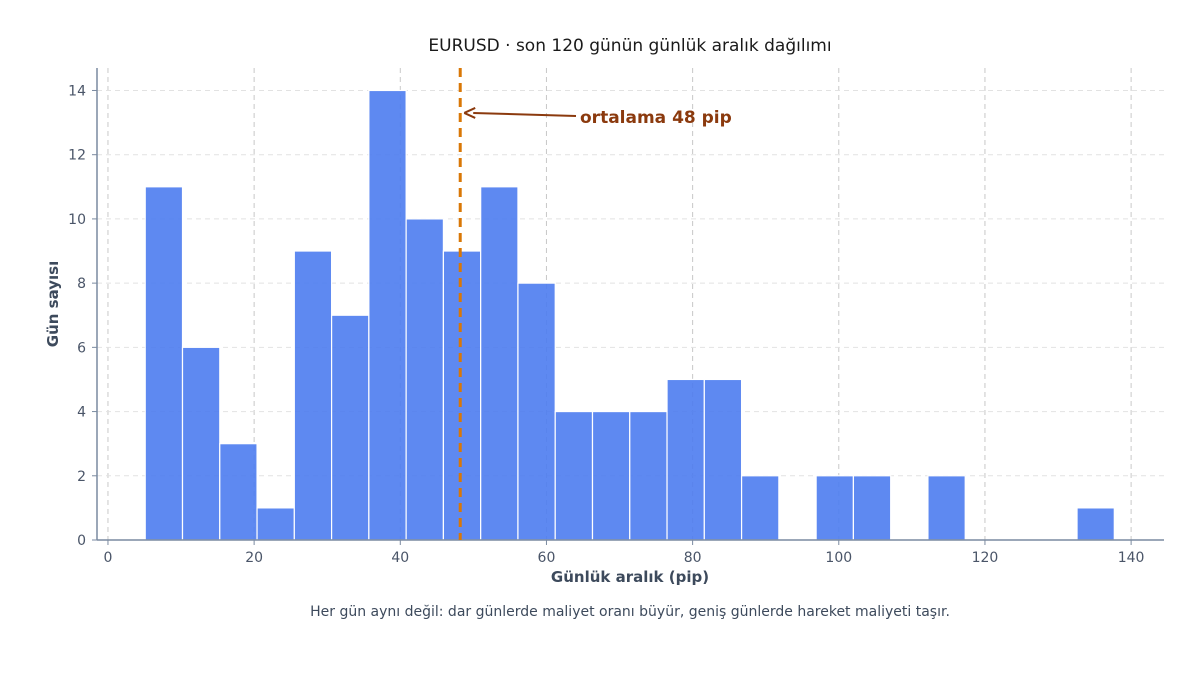 The image size is (1200, 675). Describe the element at coordinates (1131, 558) in the screenshot. I see `x-tick-label: 140` at that location.